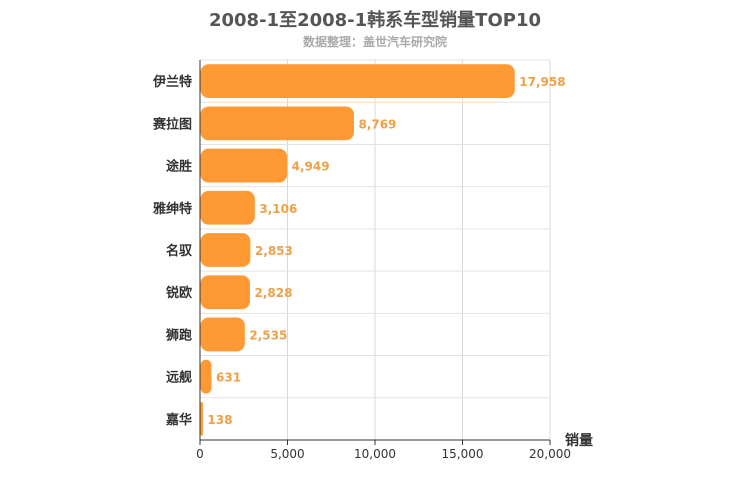 Image resolution: width=750 pixels, height=500 pixels. I want to click on chart-title: 2008-1至2008-1韩系车型销量TOP10, so click(374, 20).